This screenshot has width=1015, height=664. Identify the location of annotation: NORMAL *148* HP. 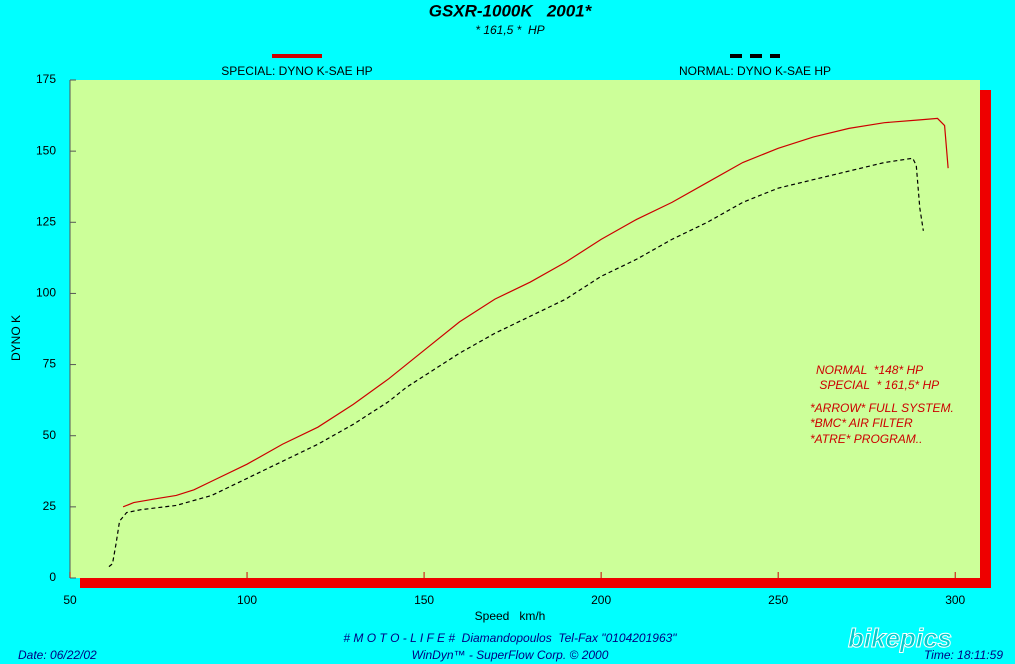
(869, 370).